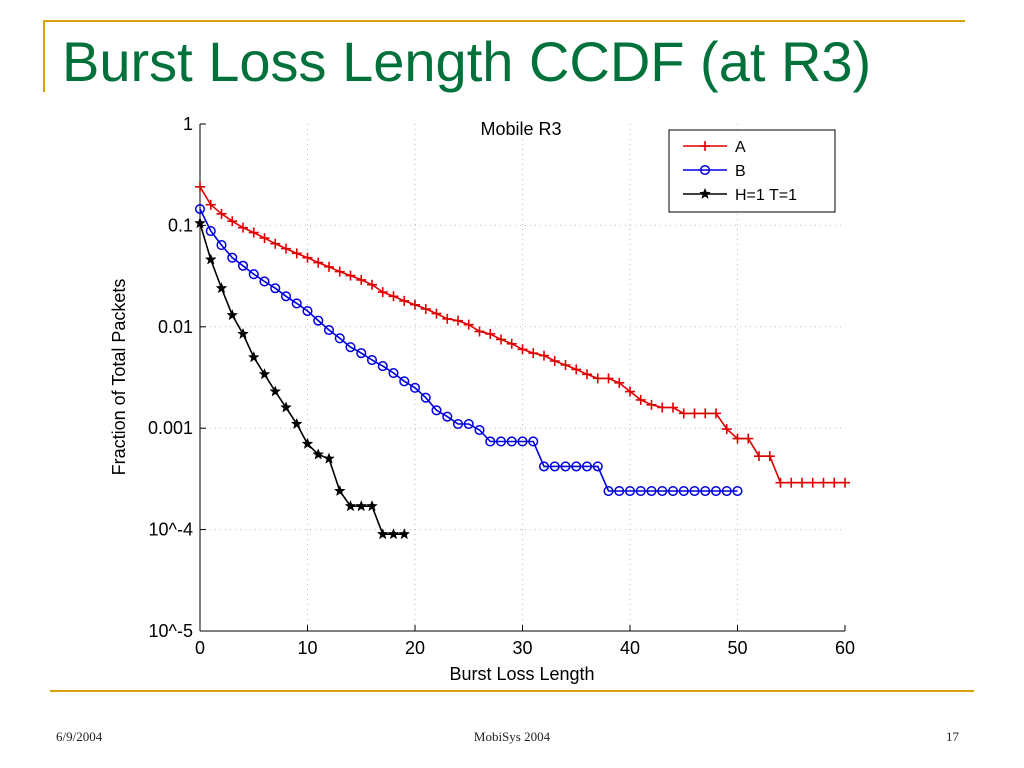  Describe the element at coordinates (630, 648) in the screenshot. I see `x-tick-label: 40` at that location.